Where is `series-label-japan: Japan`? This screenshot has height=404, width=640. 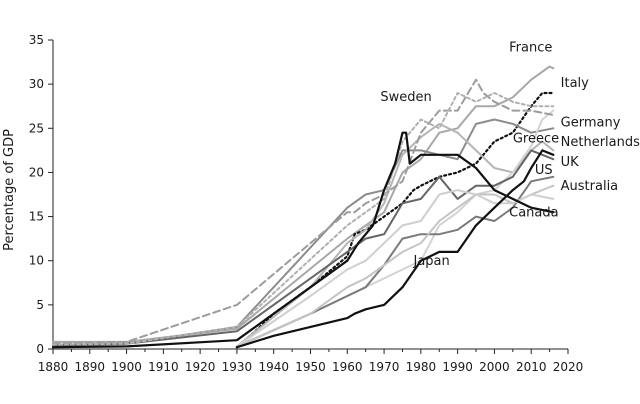 series-label-japan: Japan is located at coordinates (431, 261).